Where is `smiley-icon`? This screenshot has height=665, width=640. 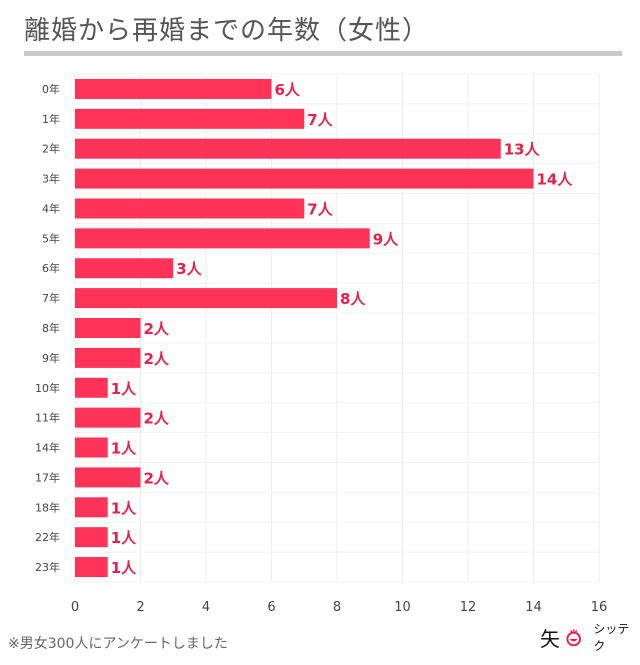 smiley-icon is located at coordinates (573, 638).